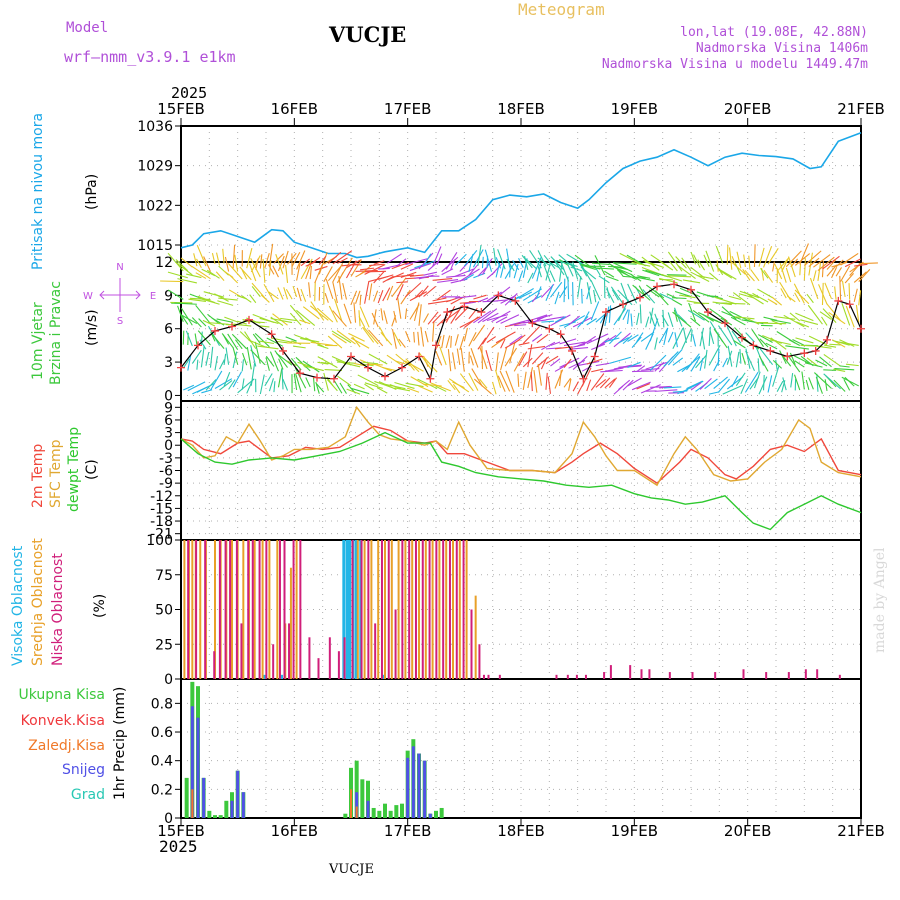 Image resolution: width=900 pixels, height=900 pixels. I want to click on temp-axis-title-sfc: SFC Temp, so click(56, 473).